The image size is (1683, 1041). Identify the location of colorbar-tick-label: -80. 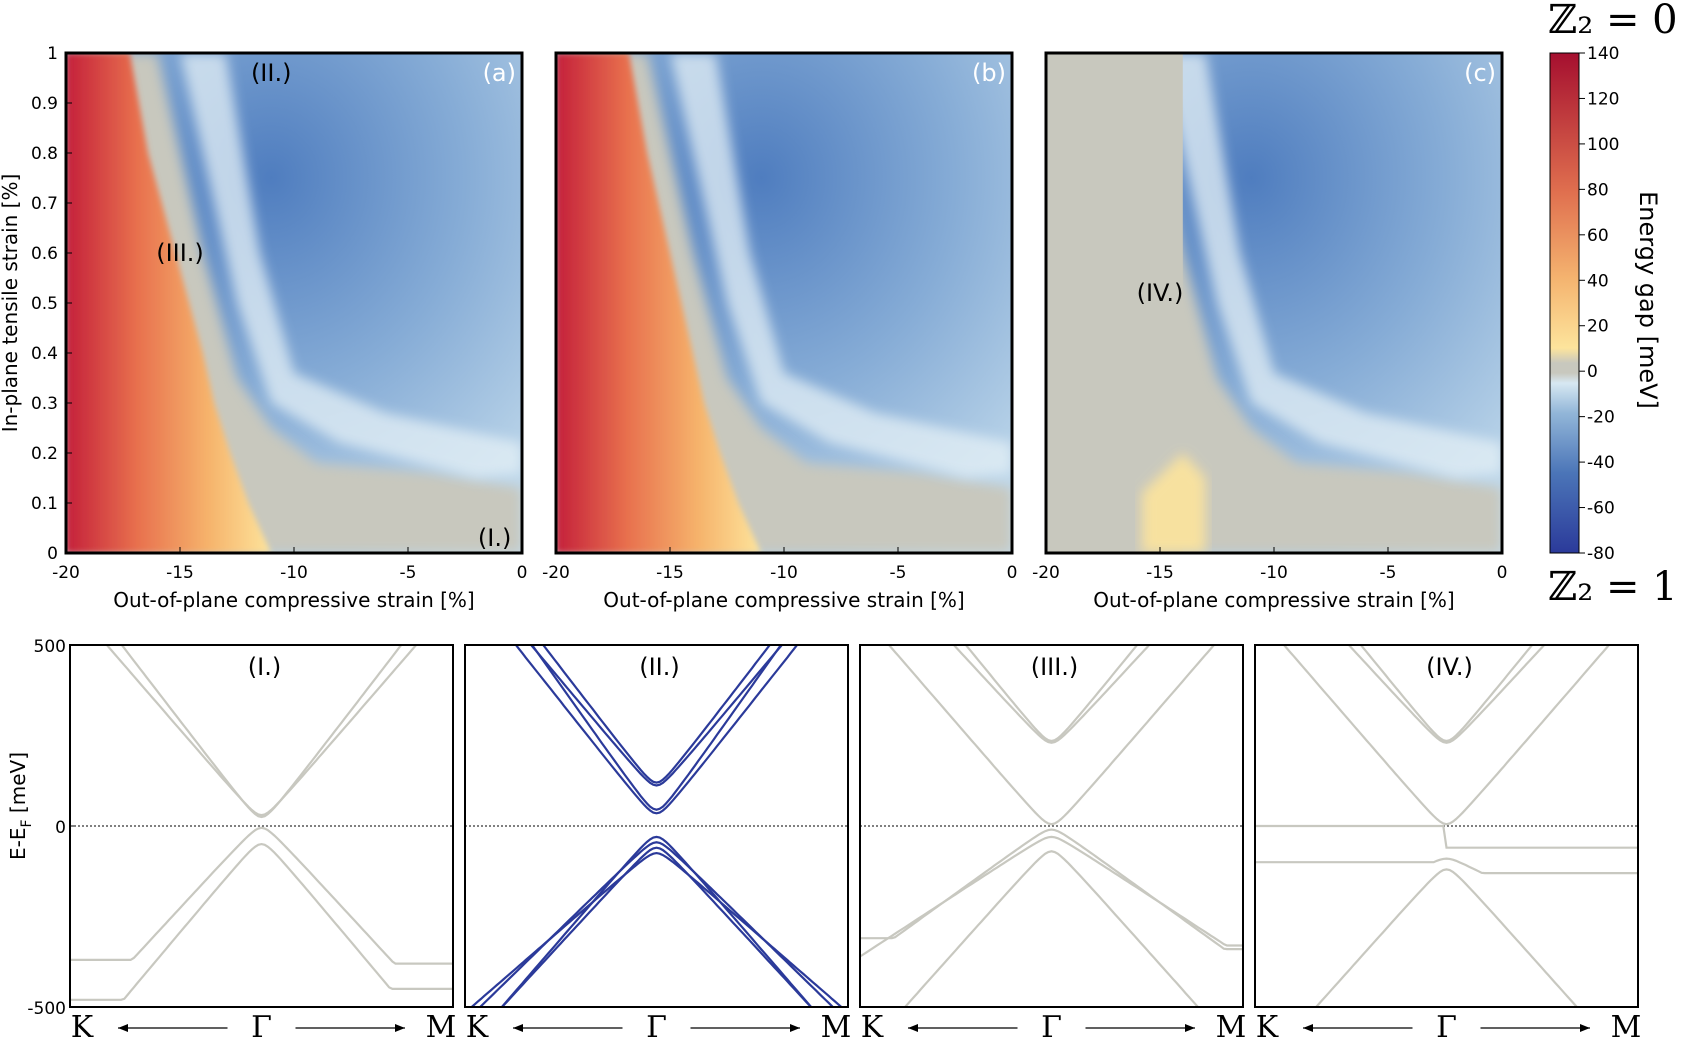
(1601, 554).